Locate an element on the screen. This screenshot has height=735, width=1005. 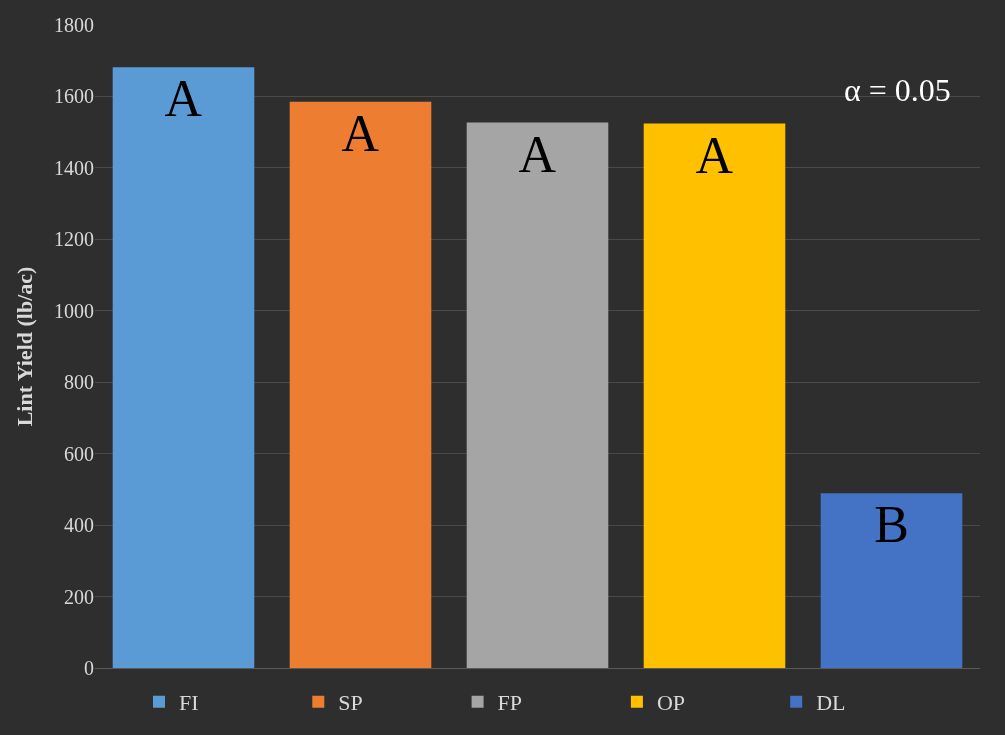
y-tick-label: 0 is located at coordinates (89, 668).